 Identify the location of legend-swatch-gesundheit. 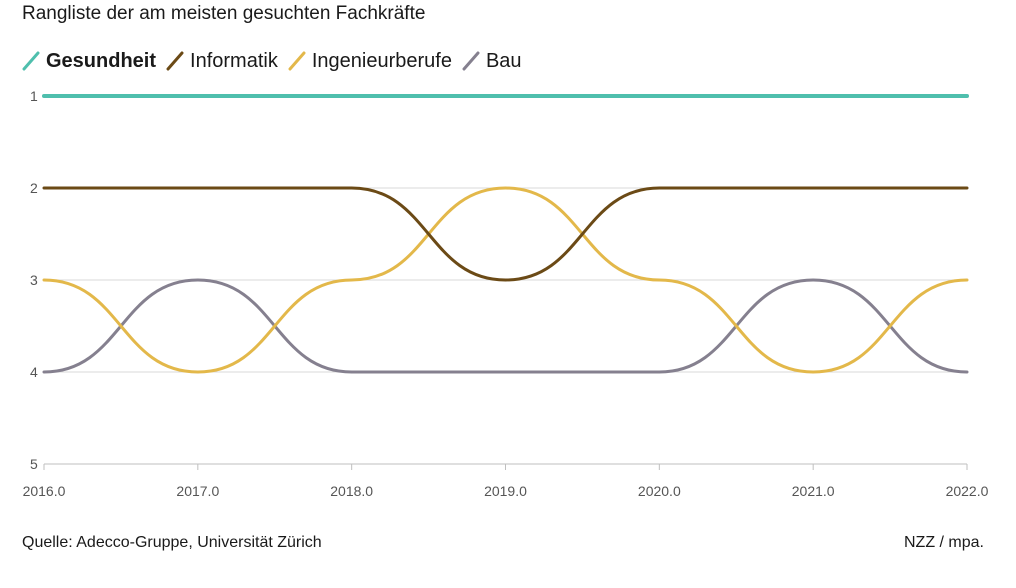
(31, 61).